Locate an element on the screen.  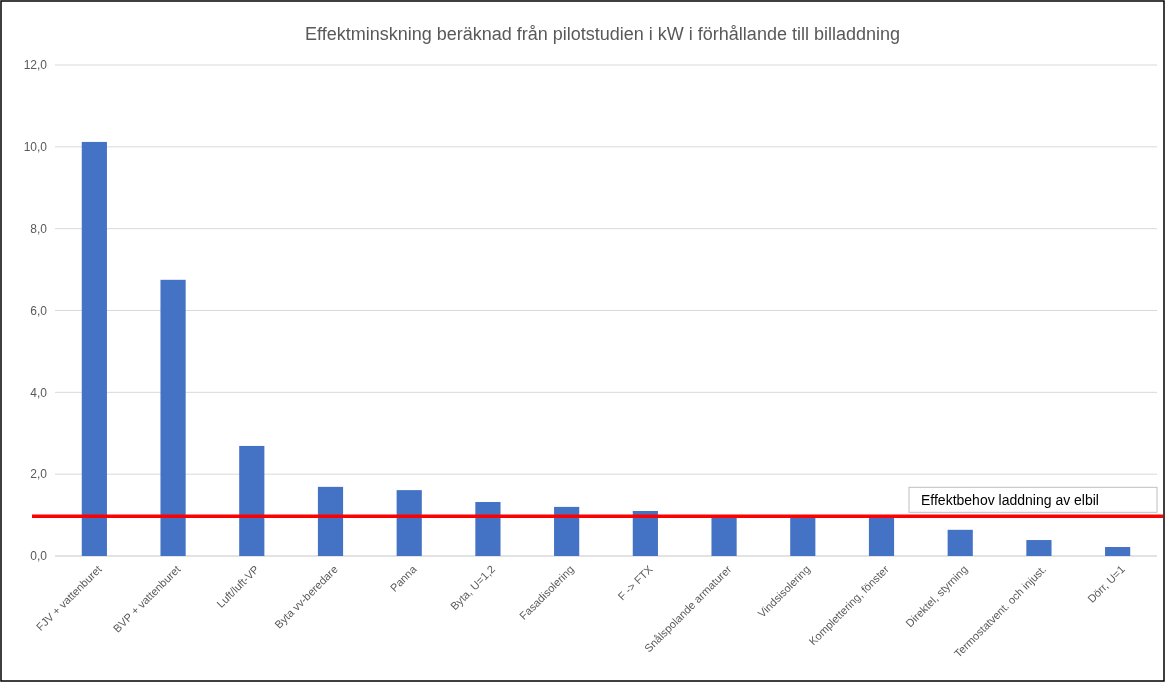
y-tick-label: 12,0 is located at coordinates (35, 65).